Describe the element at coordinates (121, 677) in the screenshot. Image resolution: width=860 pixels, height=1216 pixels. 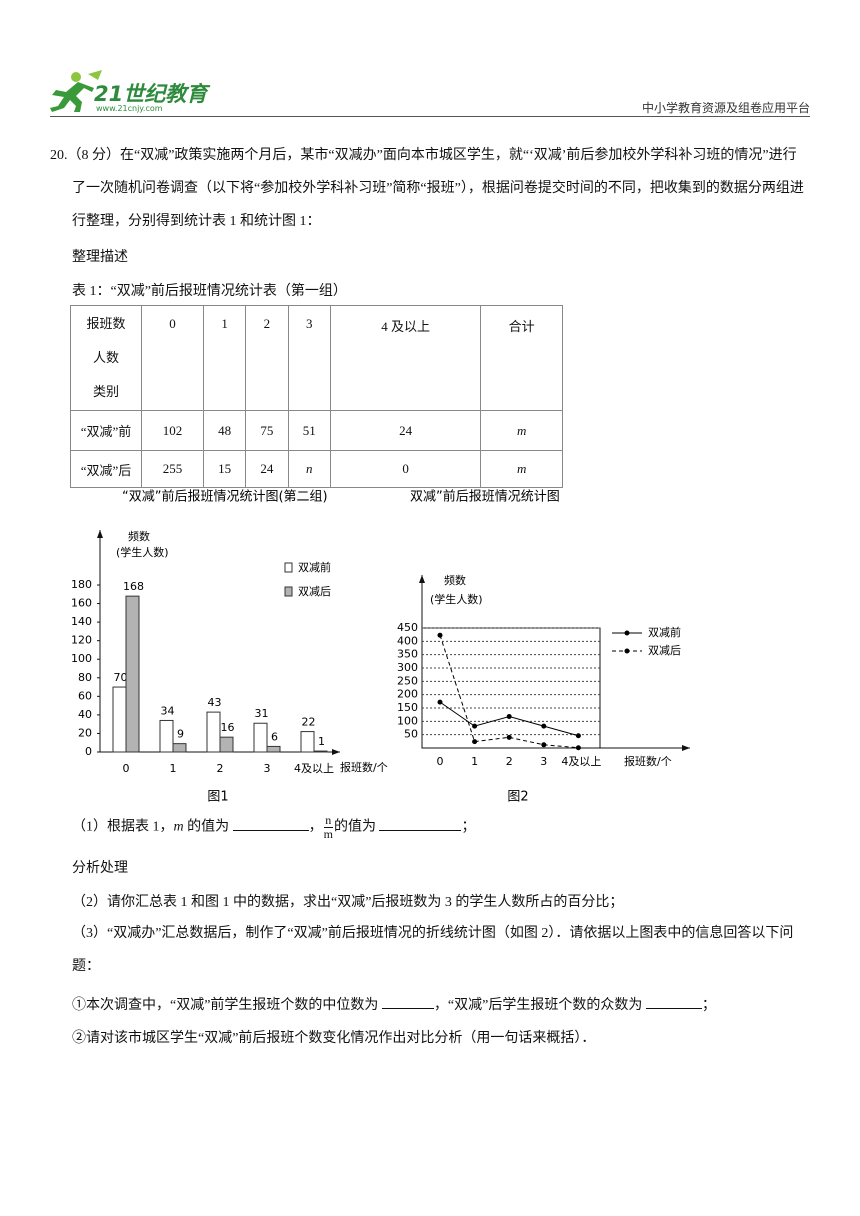
I see `value-label: 70` at that location.